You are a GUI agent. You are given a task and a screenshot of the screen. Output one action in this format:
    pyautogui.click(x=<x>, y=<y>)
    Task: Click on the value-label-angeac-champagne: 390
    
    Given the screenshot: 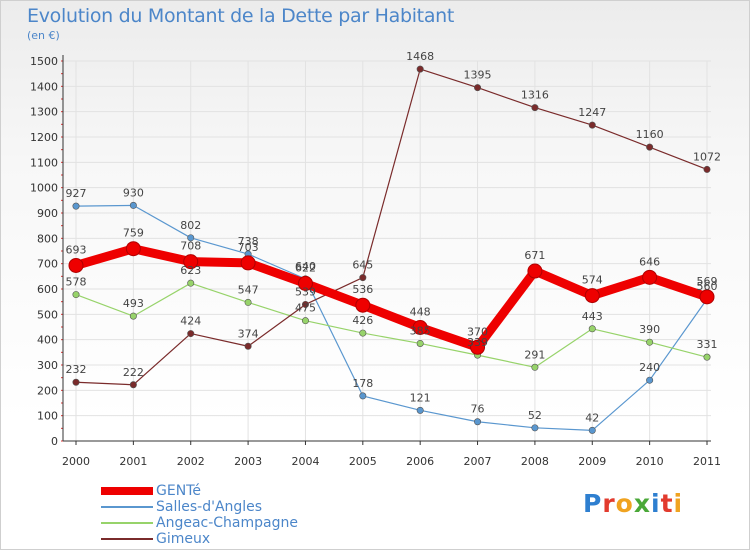 What is the action you would take?
    pyautogui.click(x=649, y=329)
    